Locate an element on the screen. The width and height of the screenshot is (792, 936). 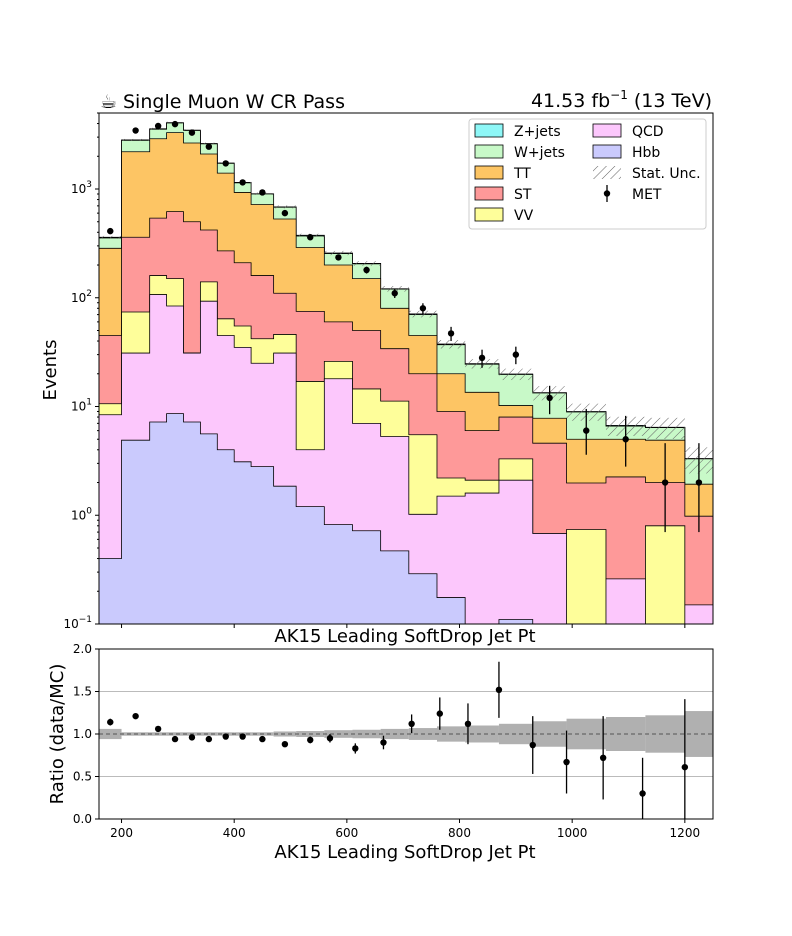
lumi-label: 41.53 fb−1 (13 TeV) is located at coordinates (621, 100).